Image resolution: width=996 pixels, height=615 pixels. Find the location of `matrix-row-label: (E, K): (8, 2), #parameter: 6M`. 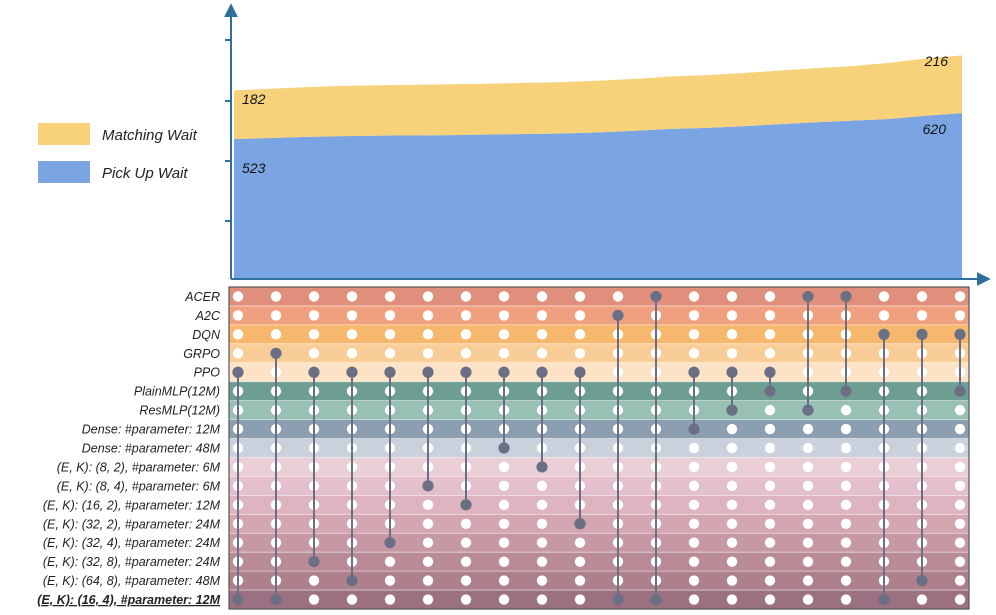

matrix-row-label: (E, K): (8, 2), #parameter: 6M is located at coordinates (139, 467).